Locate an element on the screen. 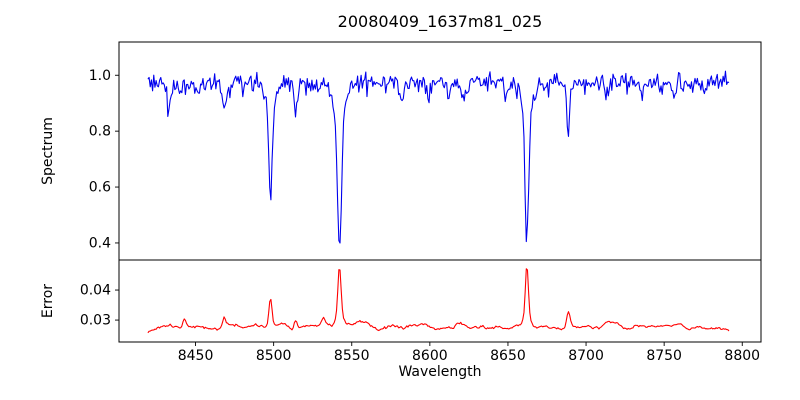 The width and height of the screenshot is (800, 400). x-tick-label: 8450 is located at coordinates (196, 356).